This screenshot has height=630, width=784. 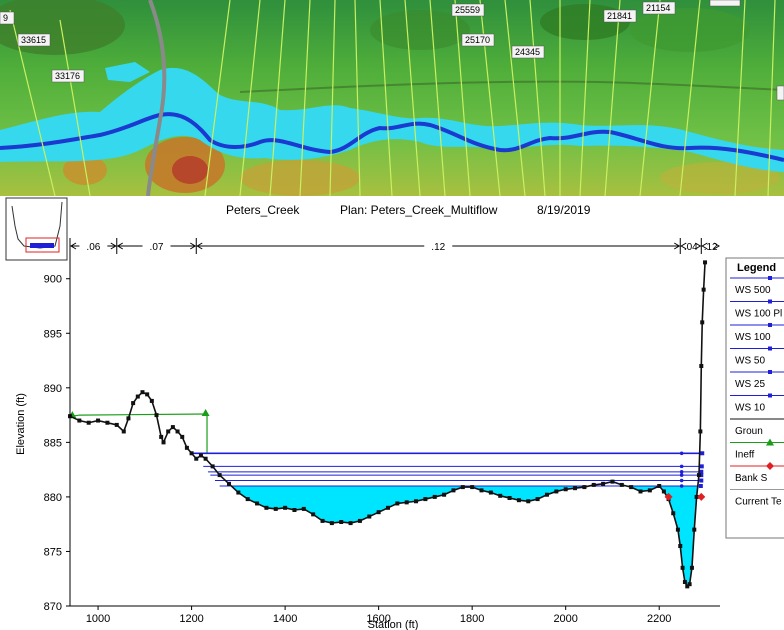 I want to click on mannings-segment-1: .07, so click(x=156, y=246).